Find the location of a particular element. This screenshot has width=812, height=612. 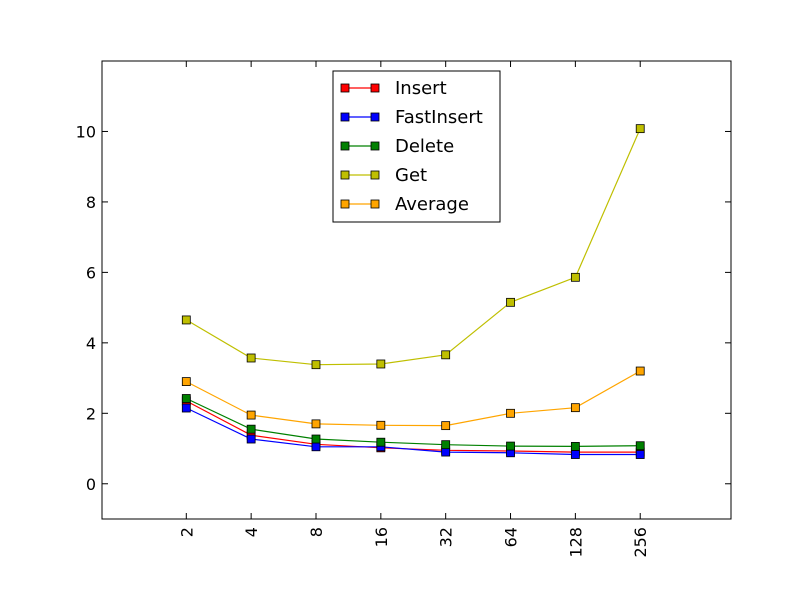

y-tick-label: 0 is located at coordinates (91, 484).